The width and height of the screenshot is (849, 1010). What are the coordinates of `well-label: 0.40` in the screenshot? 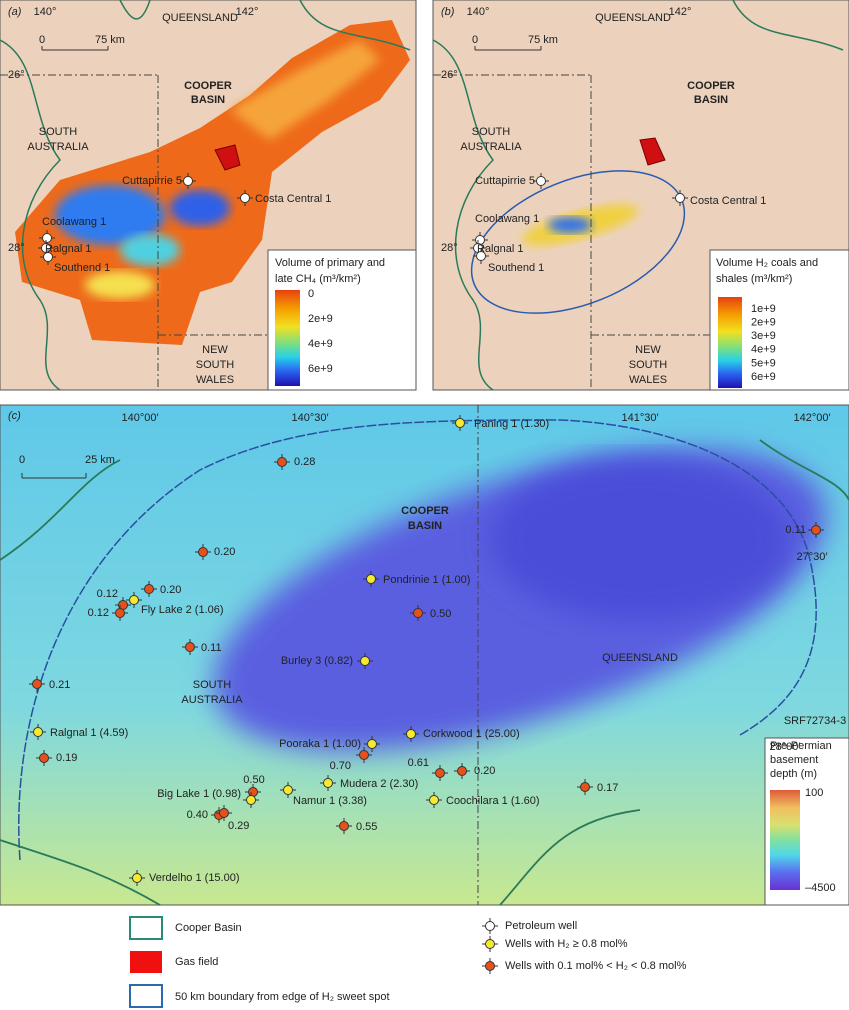 It's located at (197, 815).